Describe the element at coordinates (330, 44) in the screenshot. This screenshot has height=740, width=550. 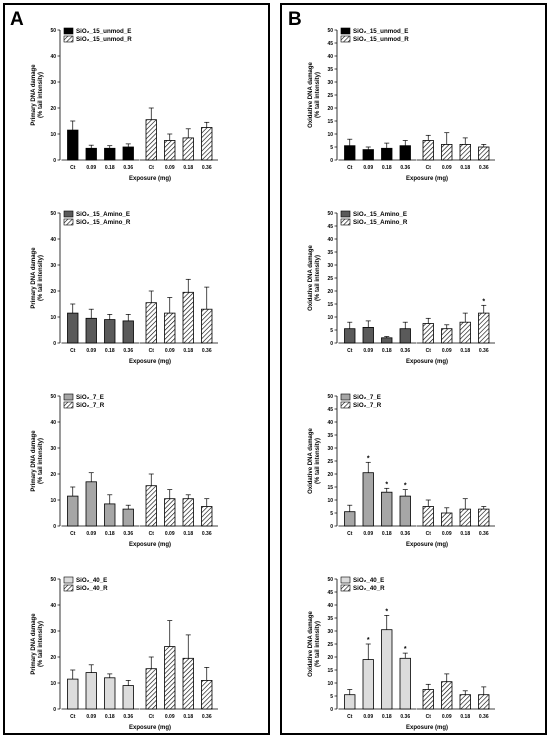
I see `y-tick-label: 45` at that location.